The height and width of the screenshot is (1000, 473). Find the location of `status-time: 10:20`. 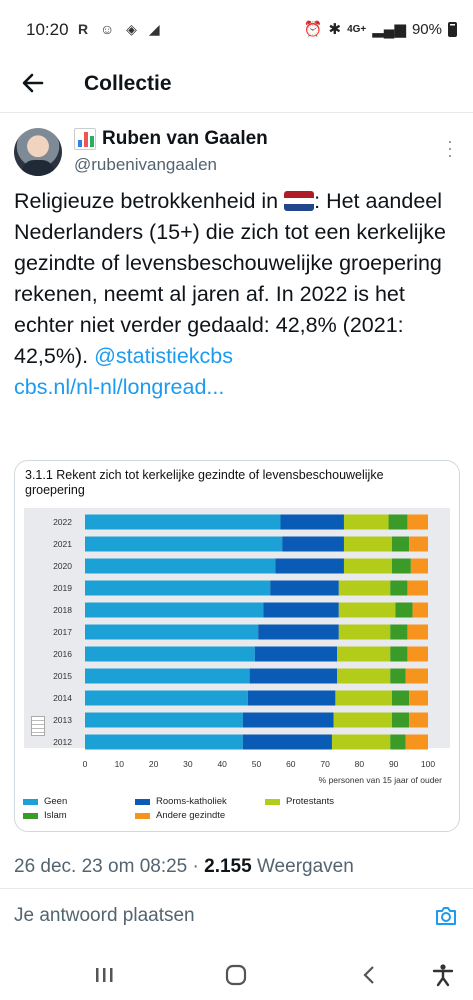

status-time: 10:20 is located at coordinates (47, 29).